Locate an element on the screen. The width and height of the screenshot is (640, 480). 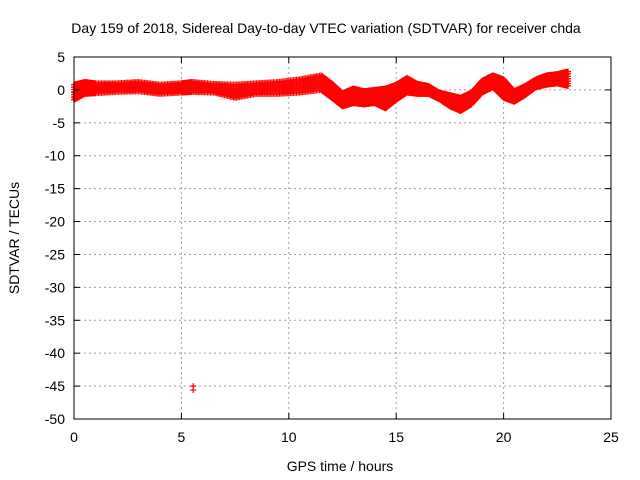
y-tick-label: -35 is located at coordinates (55, 320).